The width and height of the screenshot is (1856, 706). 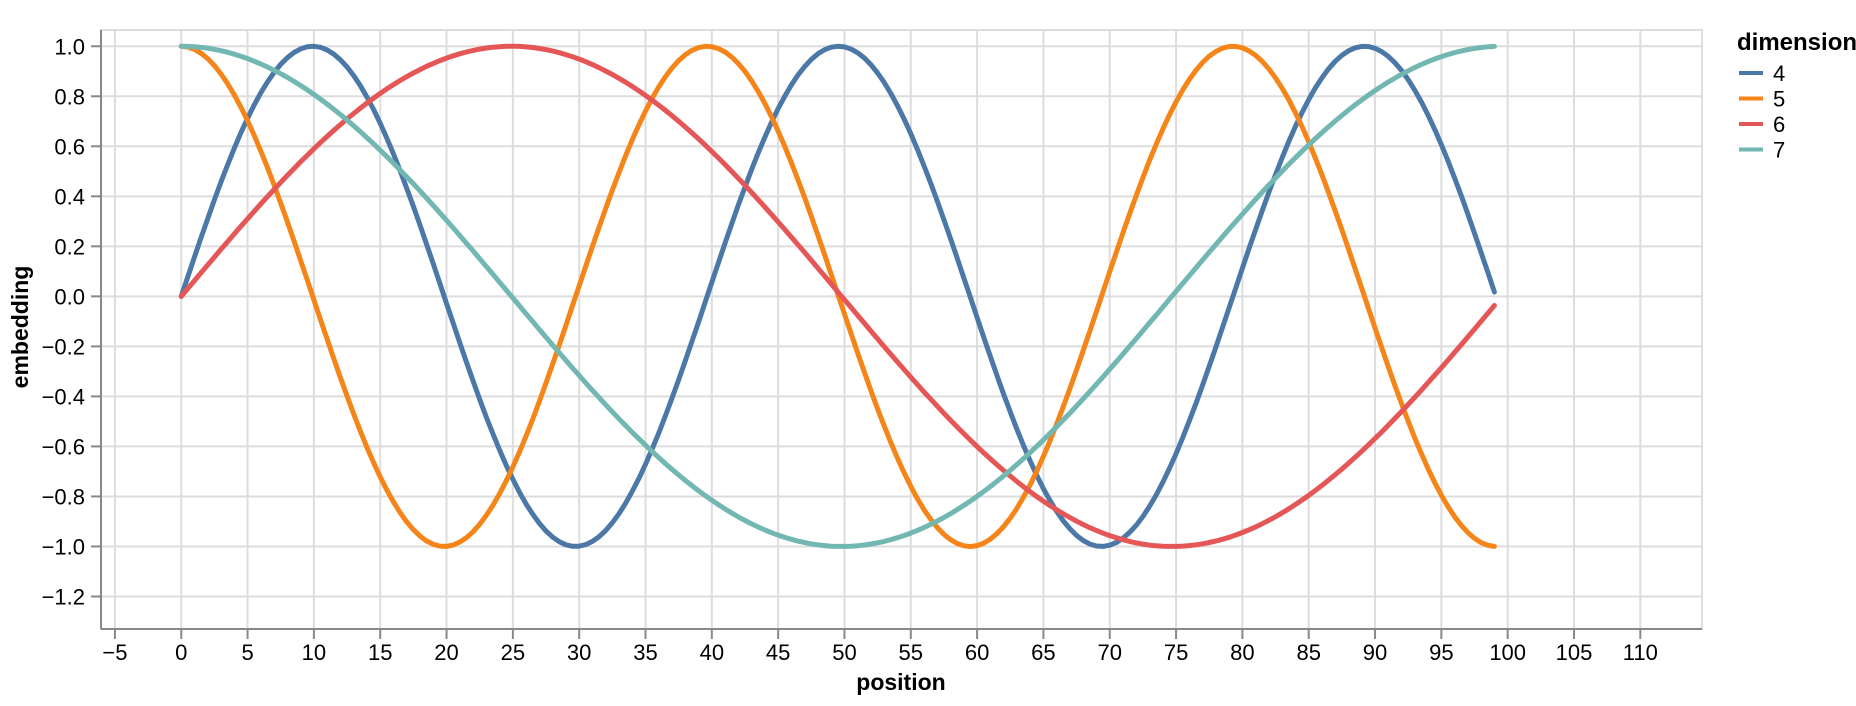 What do you see at coordinates (513, 652) in the screenshot?
I see `x-tick-label: 25` at bounding box center [513, 652].